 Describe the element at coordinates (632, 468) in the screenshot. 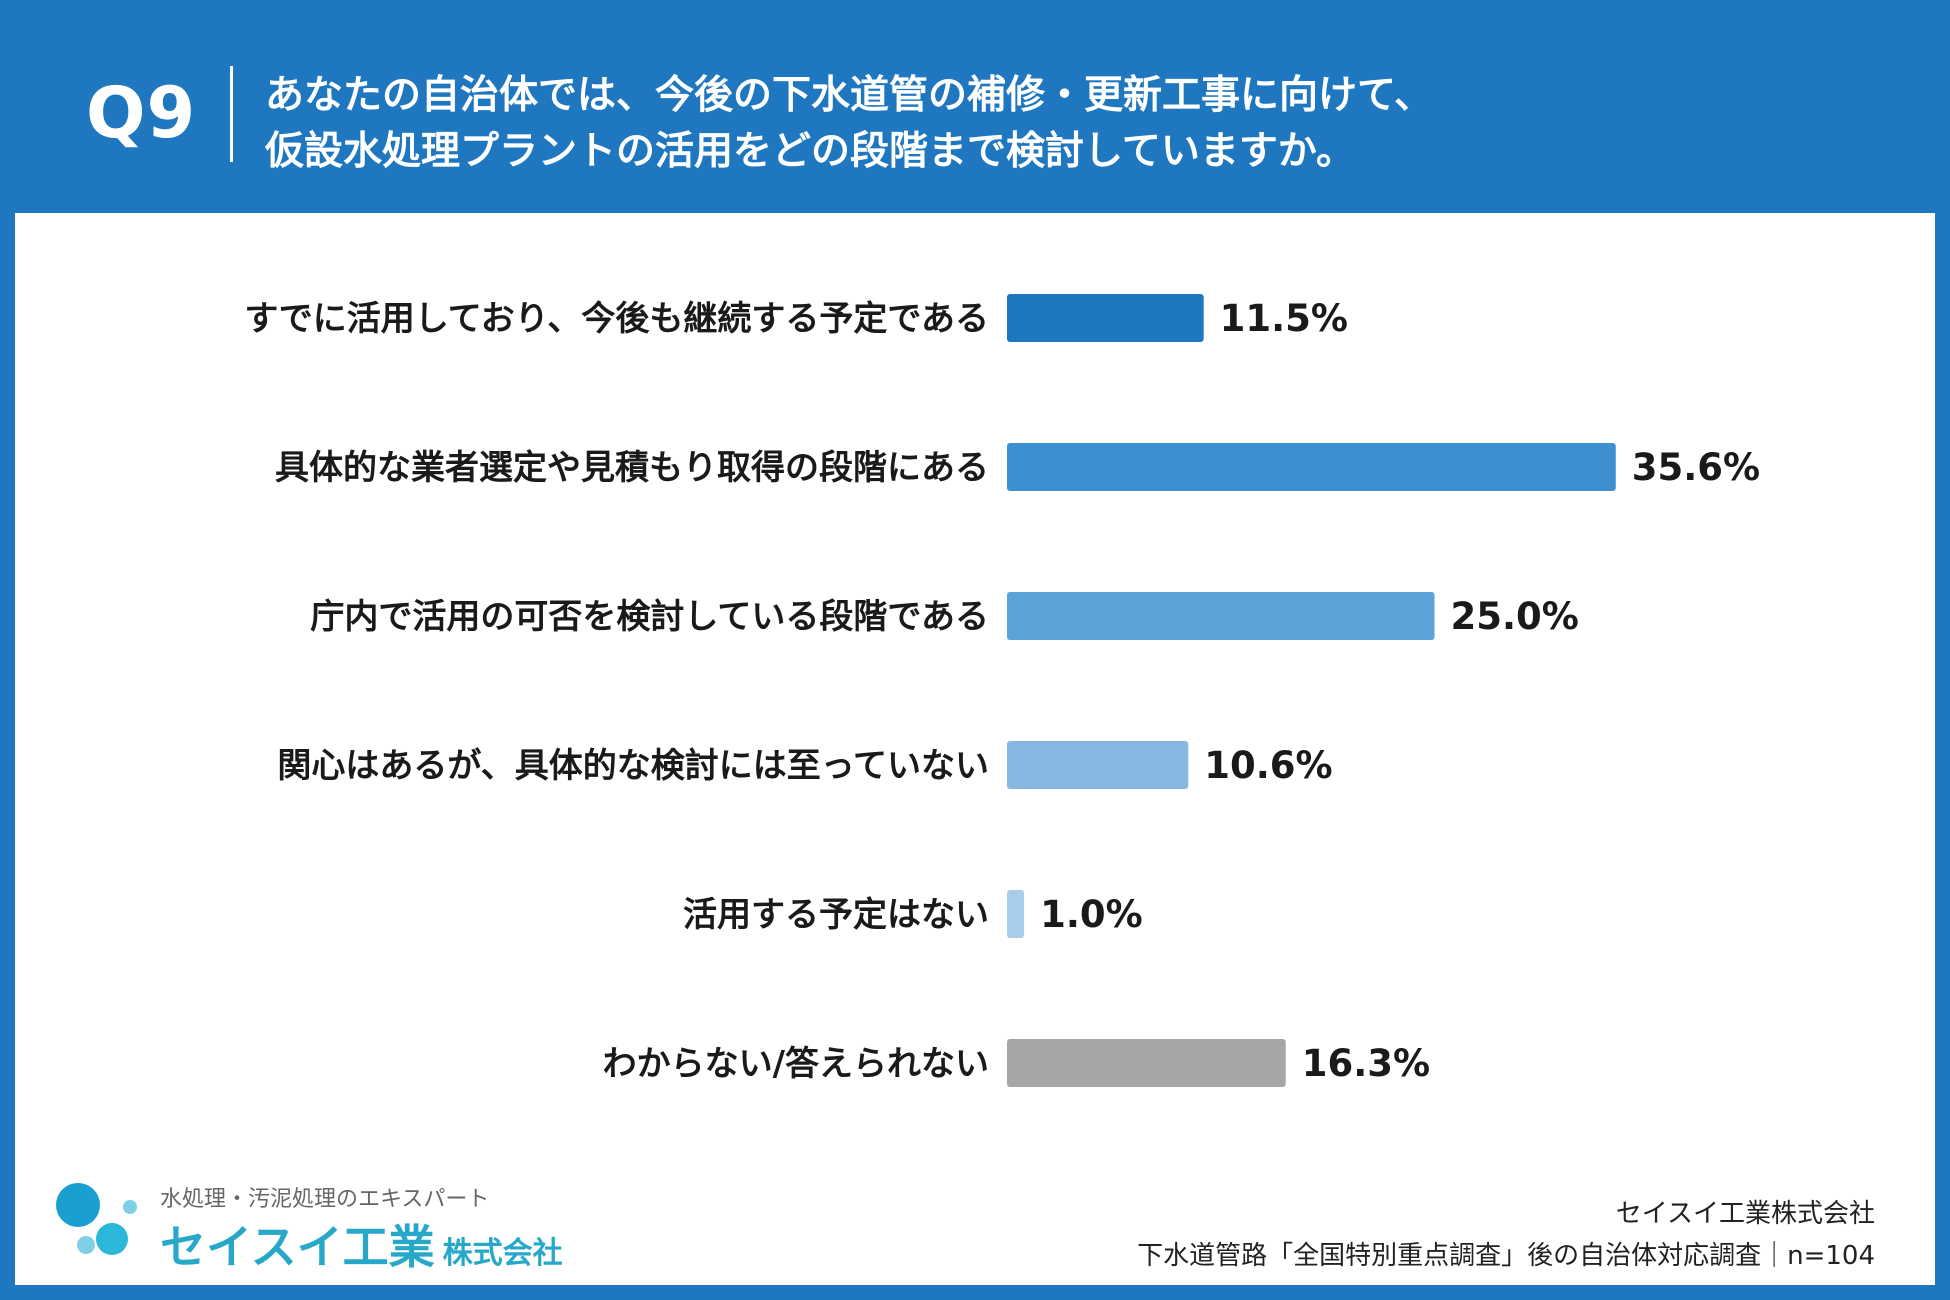

I see `category-label: 具体的な業者選定や見積もり取得の段階にある` at that location.